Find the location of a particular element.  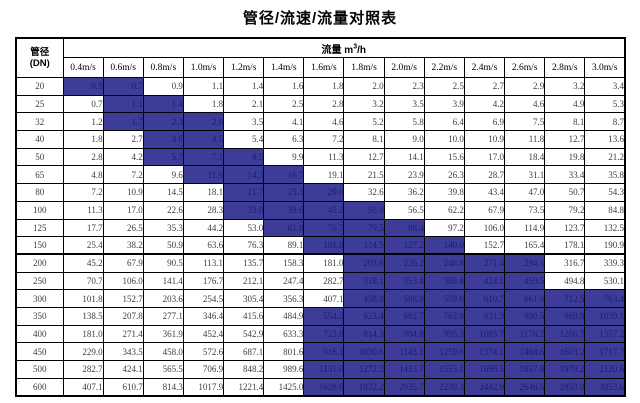

flow-value-cell: 801.6 is located at coordinates (284, 351).